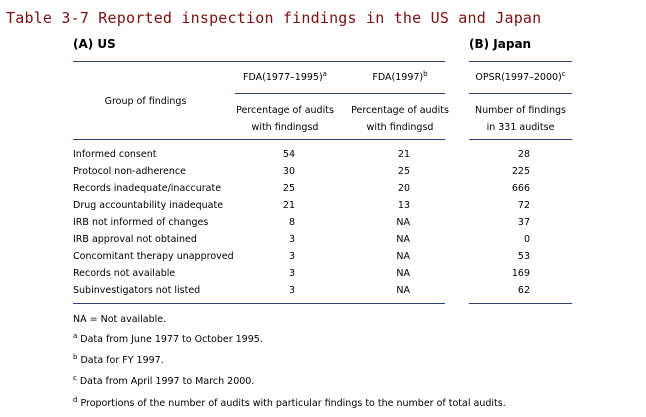 The width and height of the screenshot is (646, 417). Describe the element at coordinates (285, 127) in the screenshot. I see `subheader-fda-1977-1995-line2: with findingsd` at that location.